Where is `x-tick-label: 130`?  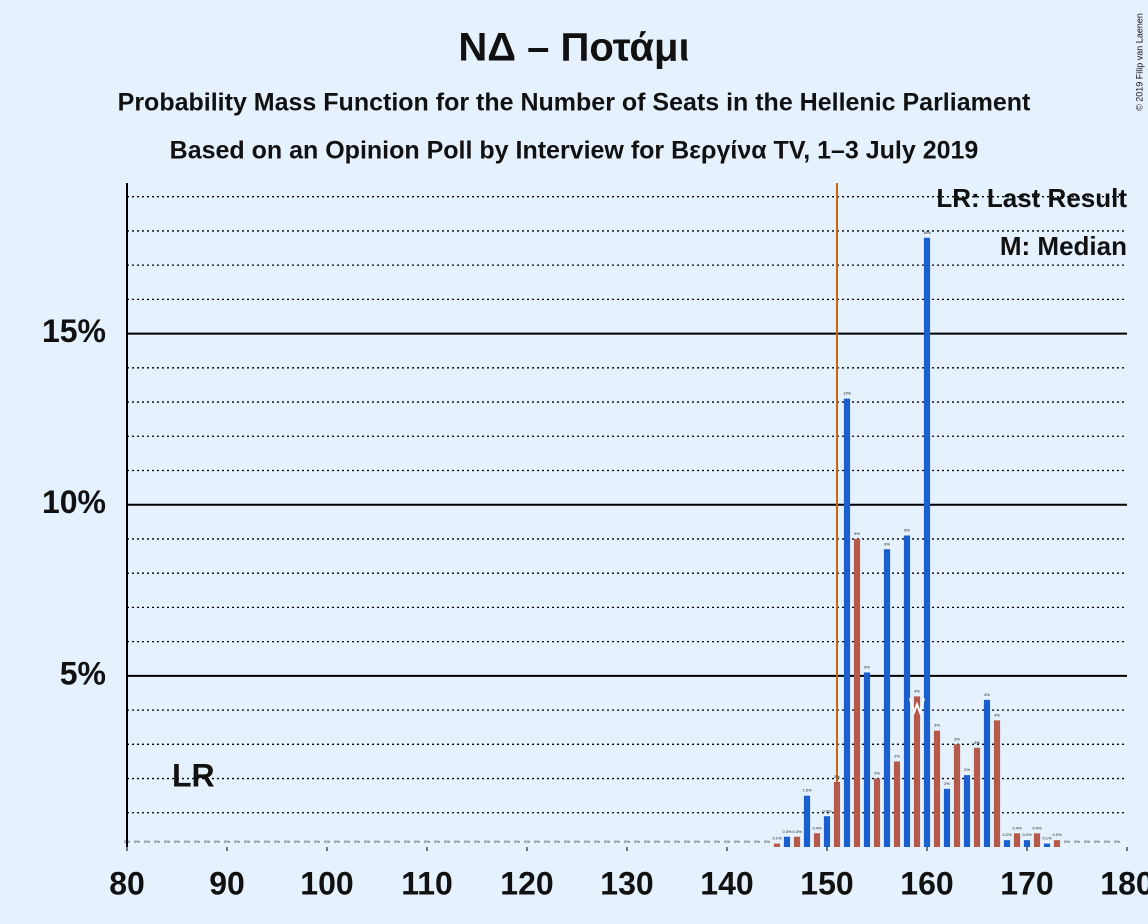 x-tick-label: 130 is located at coordinates (626, 883).